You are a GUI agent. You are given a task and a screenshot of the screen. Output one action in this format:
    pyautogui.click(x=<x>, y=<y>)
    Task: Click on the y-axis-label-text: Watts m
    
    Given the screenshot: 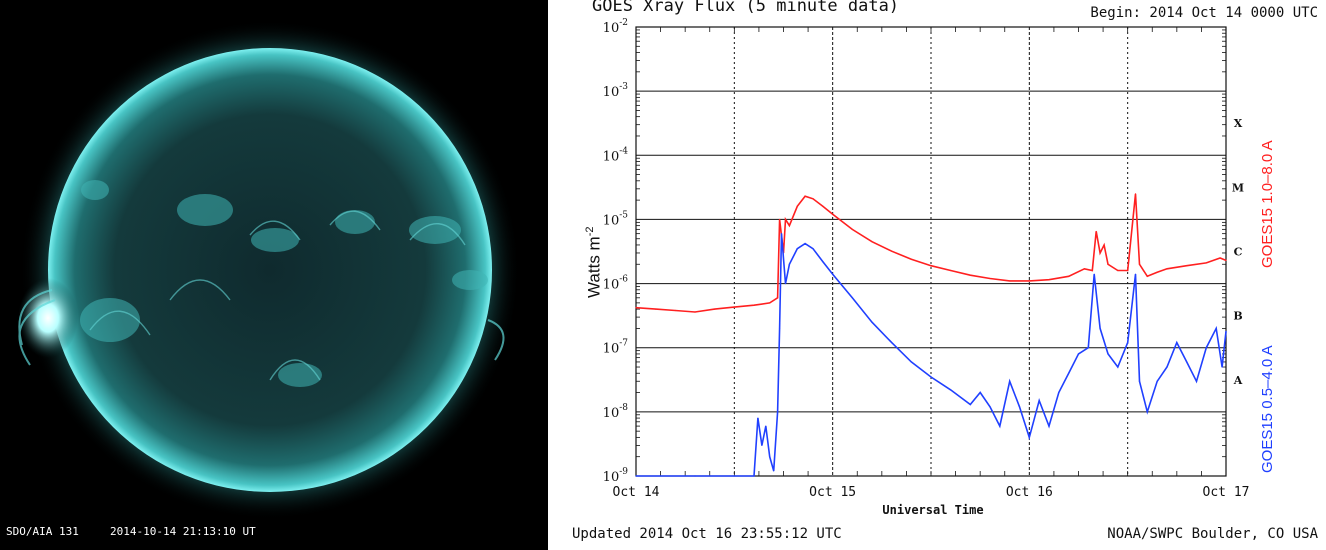 What is the action you would take?
    pyautogui.click(x=594, y=267)
    